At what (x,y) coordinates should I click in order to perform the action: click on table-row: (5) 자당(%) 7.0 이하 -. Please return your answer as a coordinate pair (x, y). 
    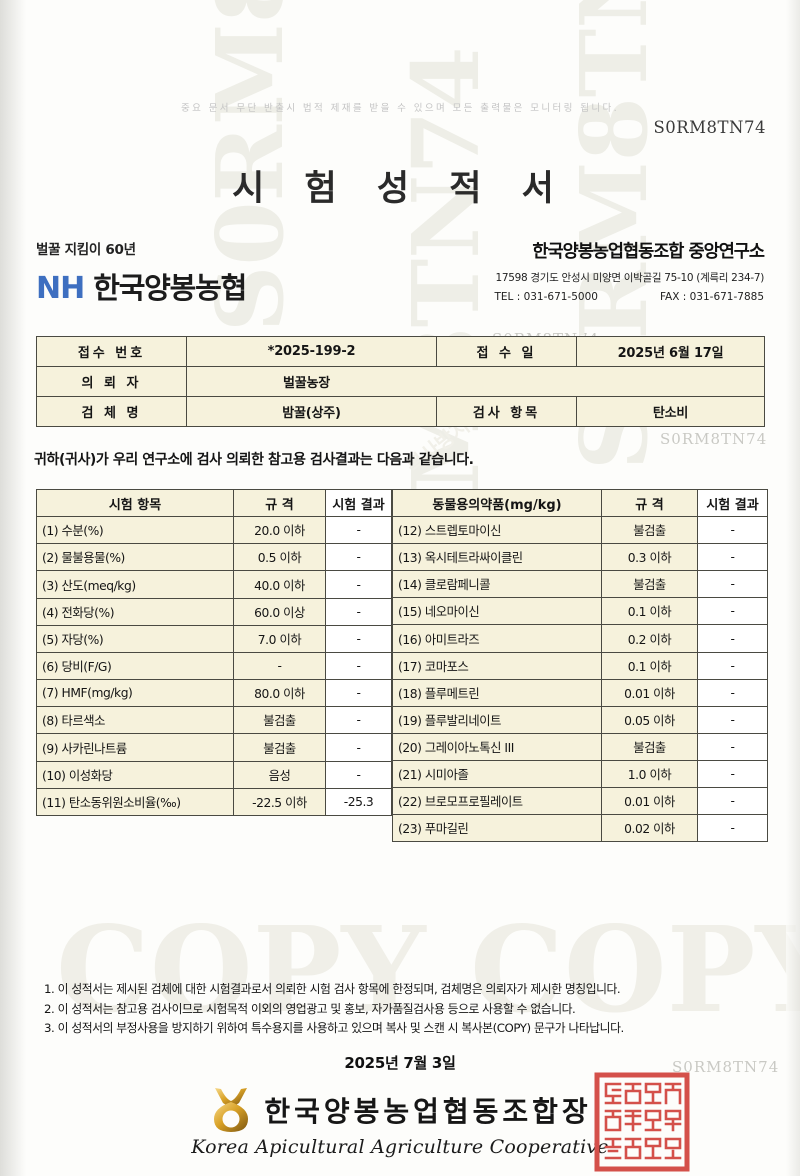
    Looking at the image, I should click on (214, 638).